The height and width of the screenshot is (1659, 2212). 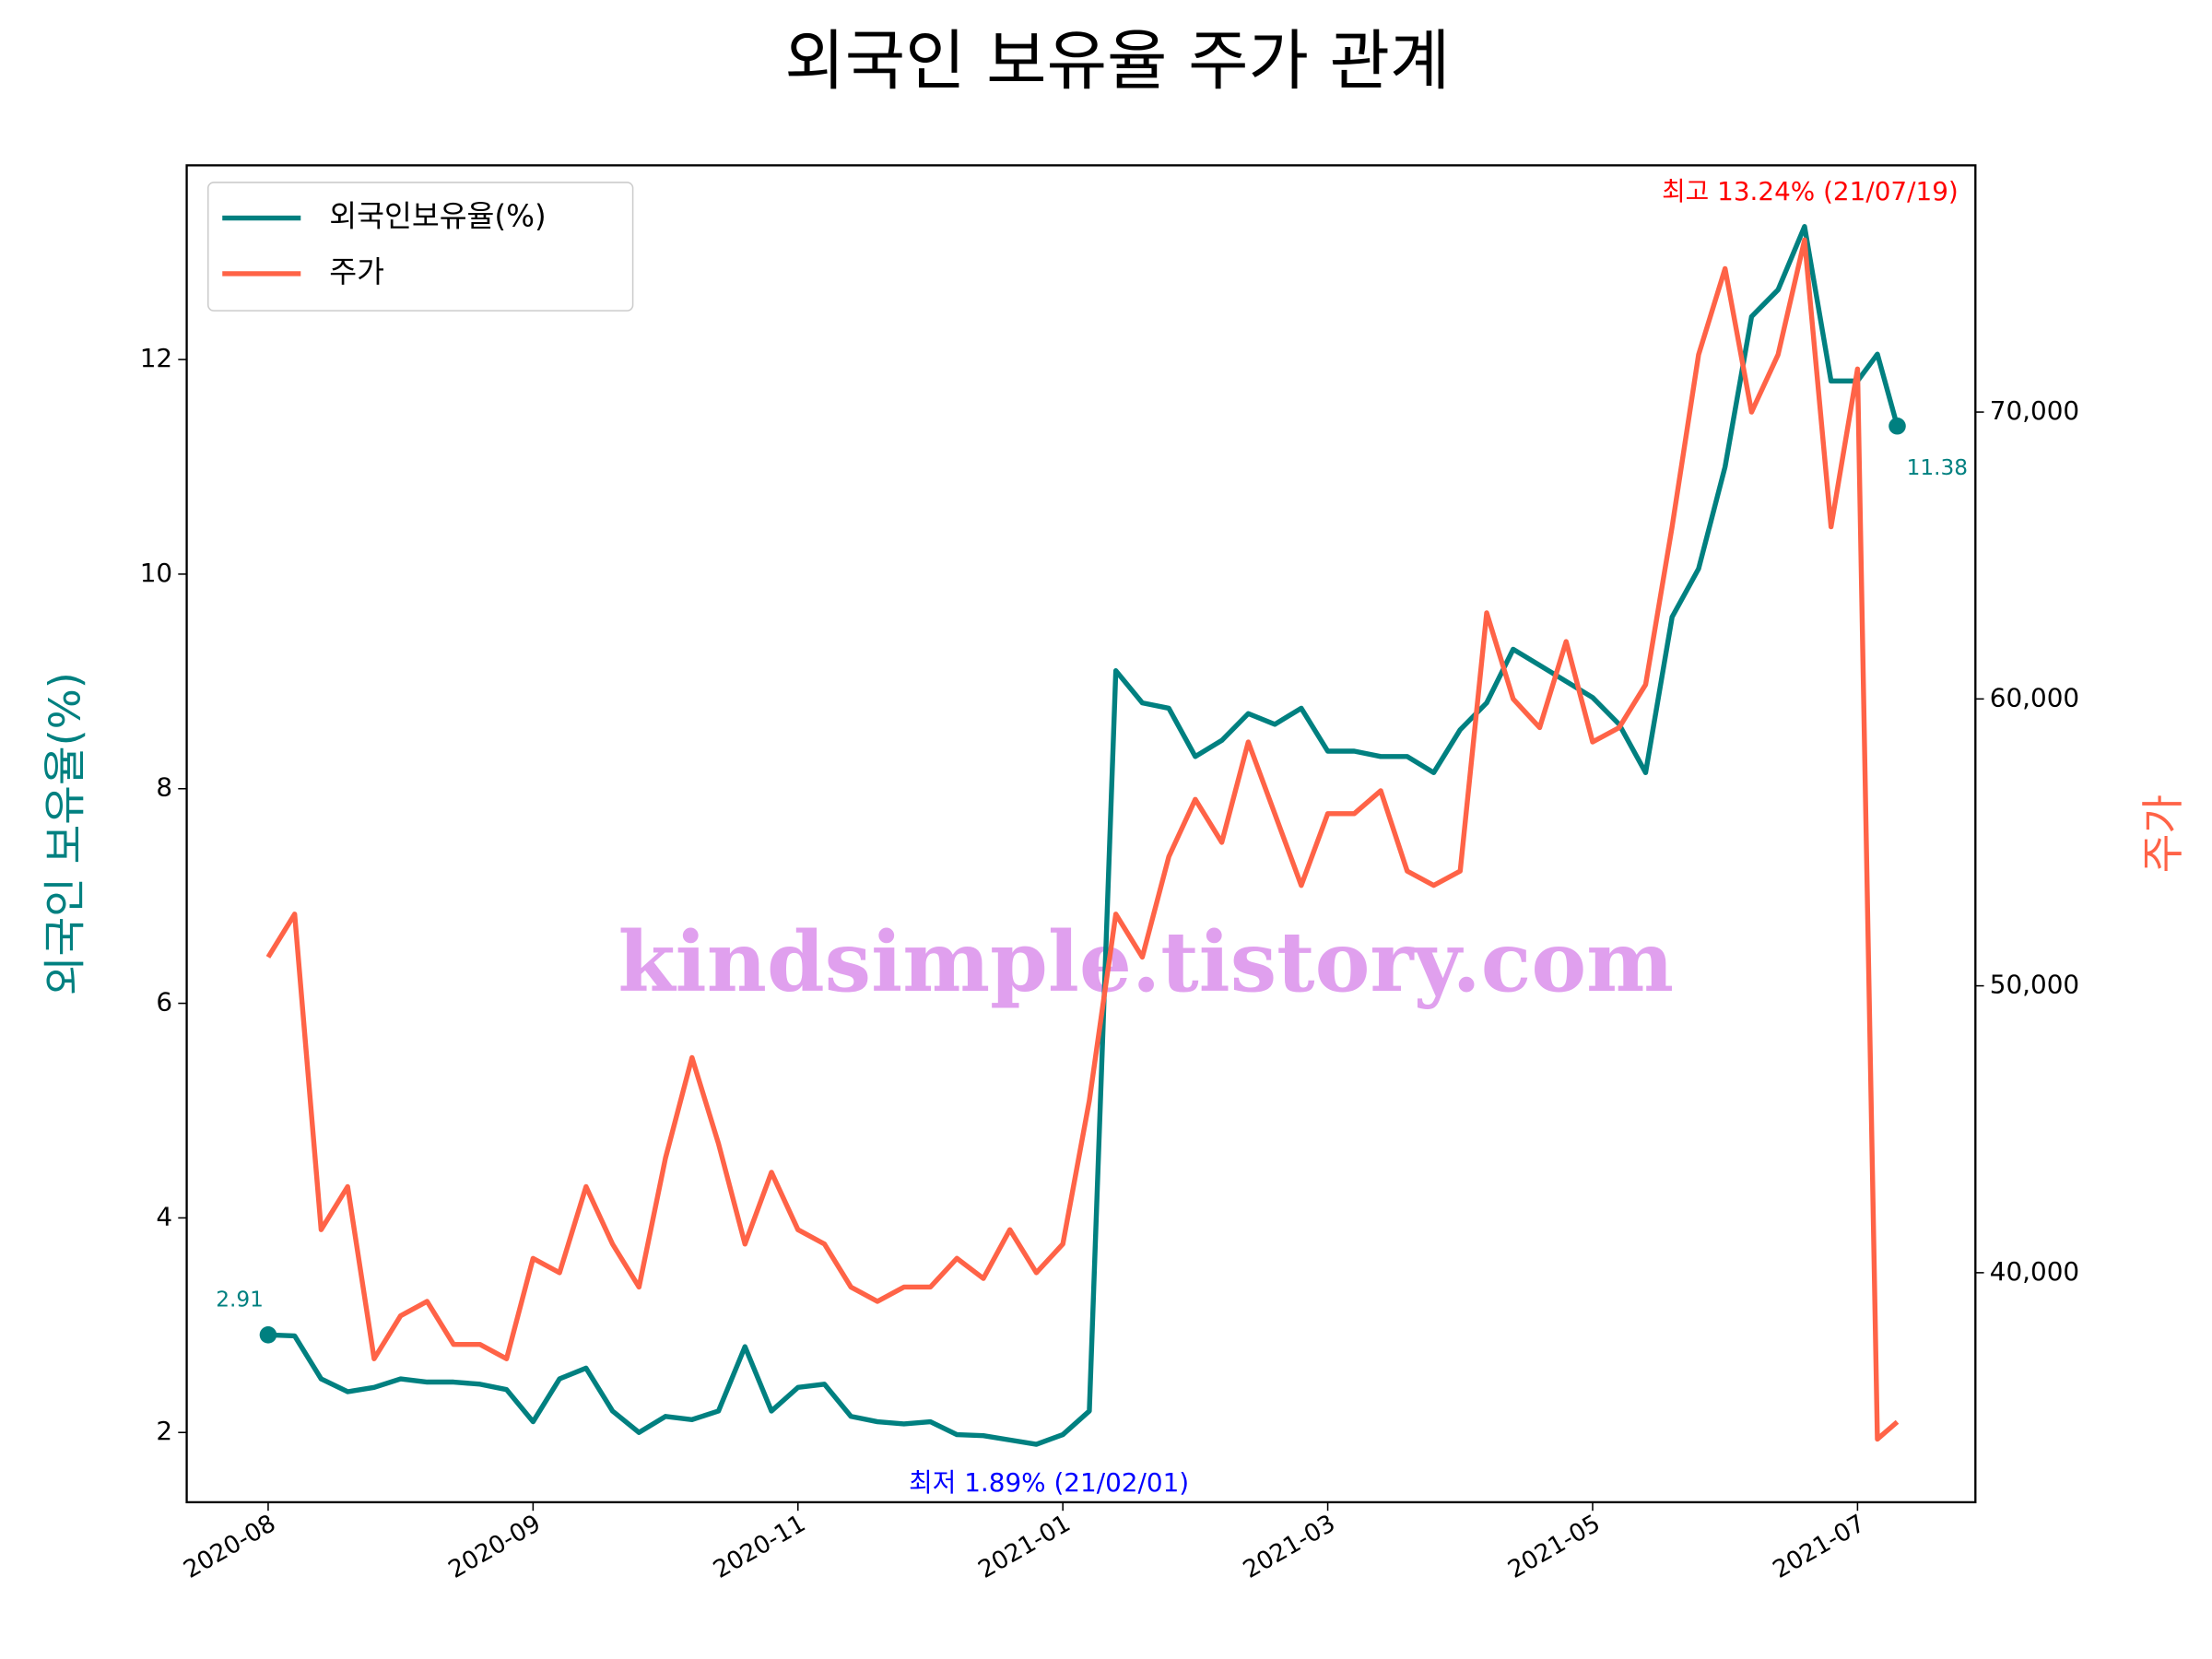 What do you see at coordinates (164, 1431) in the screenshot?
I see `y-tick-label: 2` at bounding box center [164, 1431].